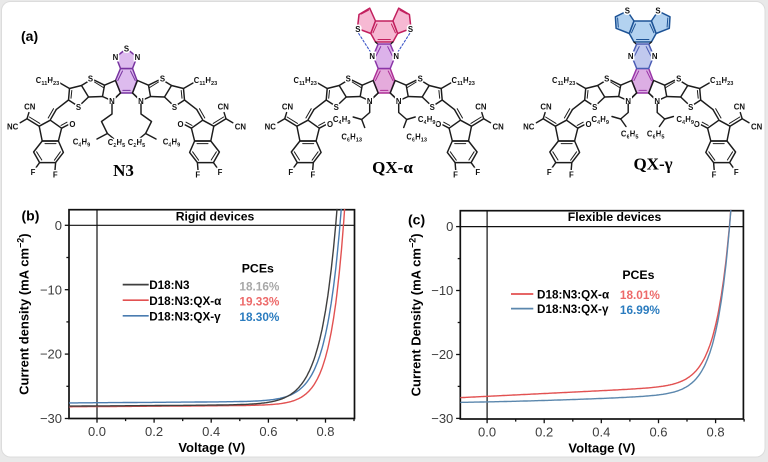 The image size is (768, 462). Describe the element at coordinates (259, 317) in the screenshot. I see `svg-text: 18.30%` at that location.